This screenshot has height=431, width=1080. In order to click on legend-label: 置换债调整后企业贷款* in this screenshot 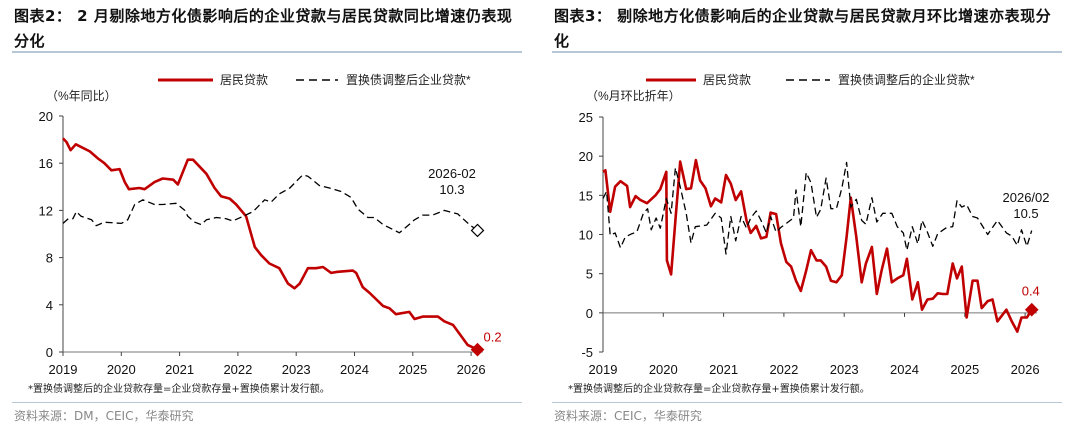, I will do `click(408, 79)`.